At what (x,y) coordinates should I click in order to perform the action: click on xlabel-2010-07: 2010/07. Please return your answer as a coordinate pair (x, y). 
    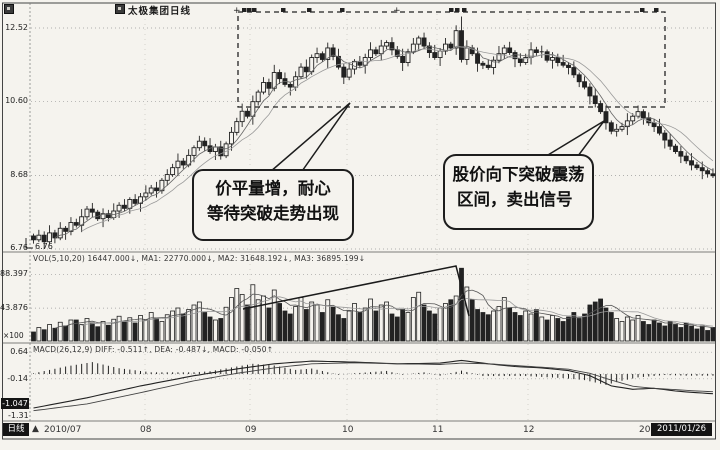
    Looking at the image, I should click on (63, 430).